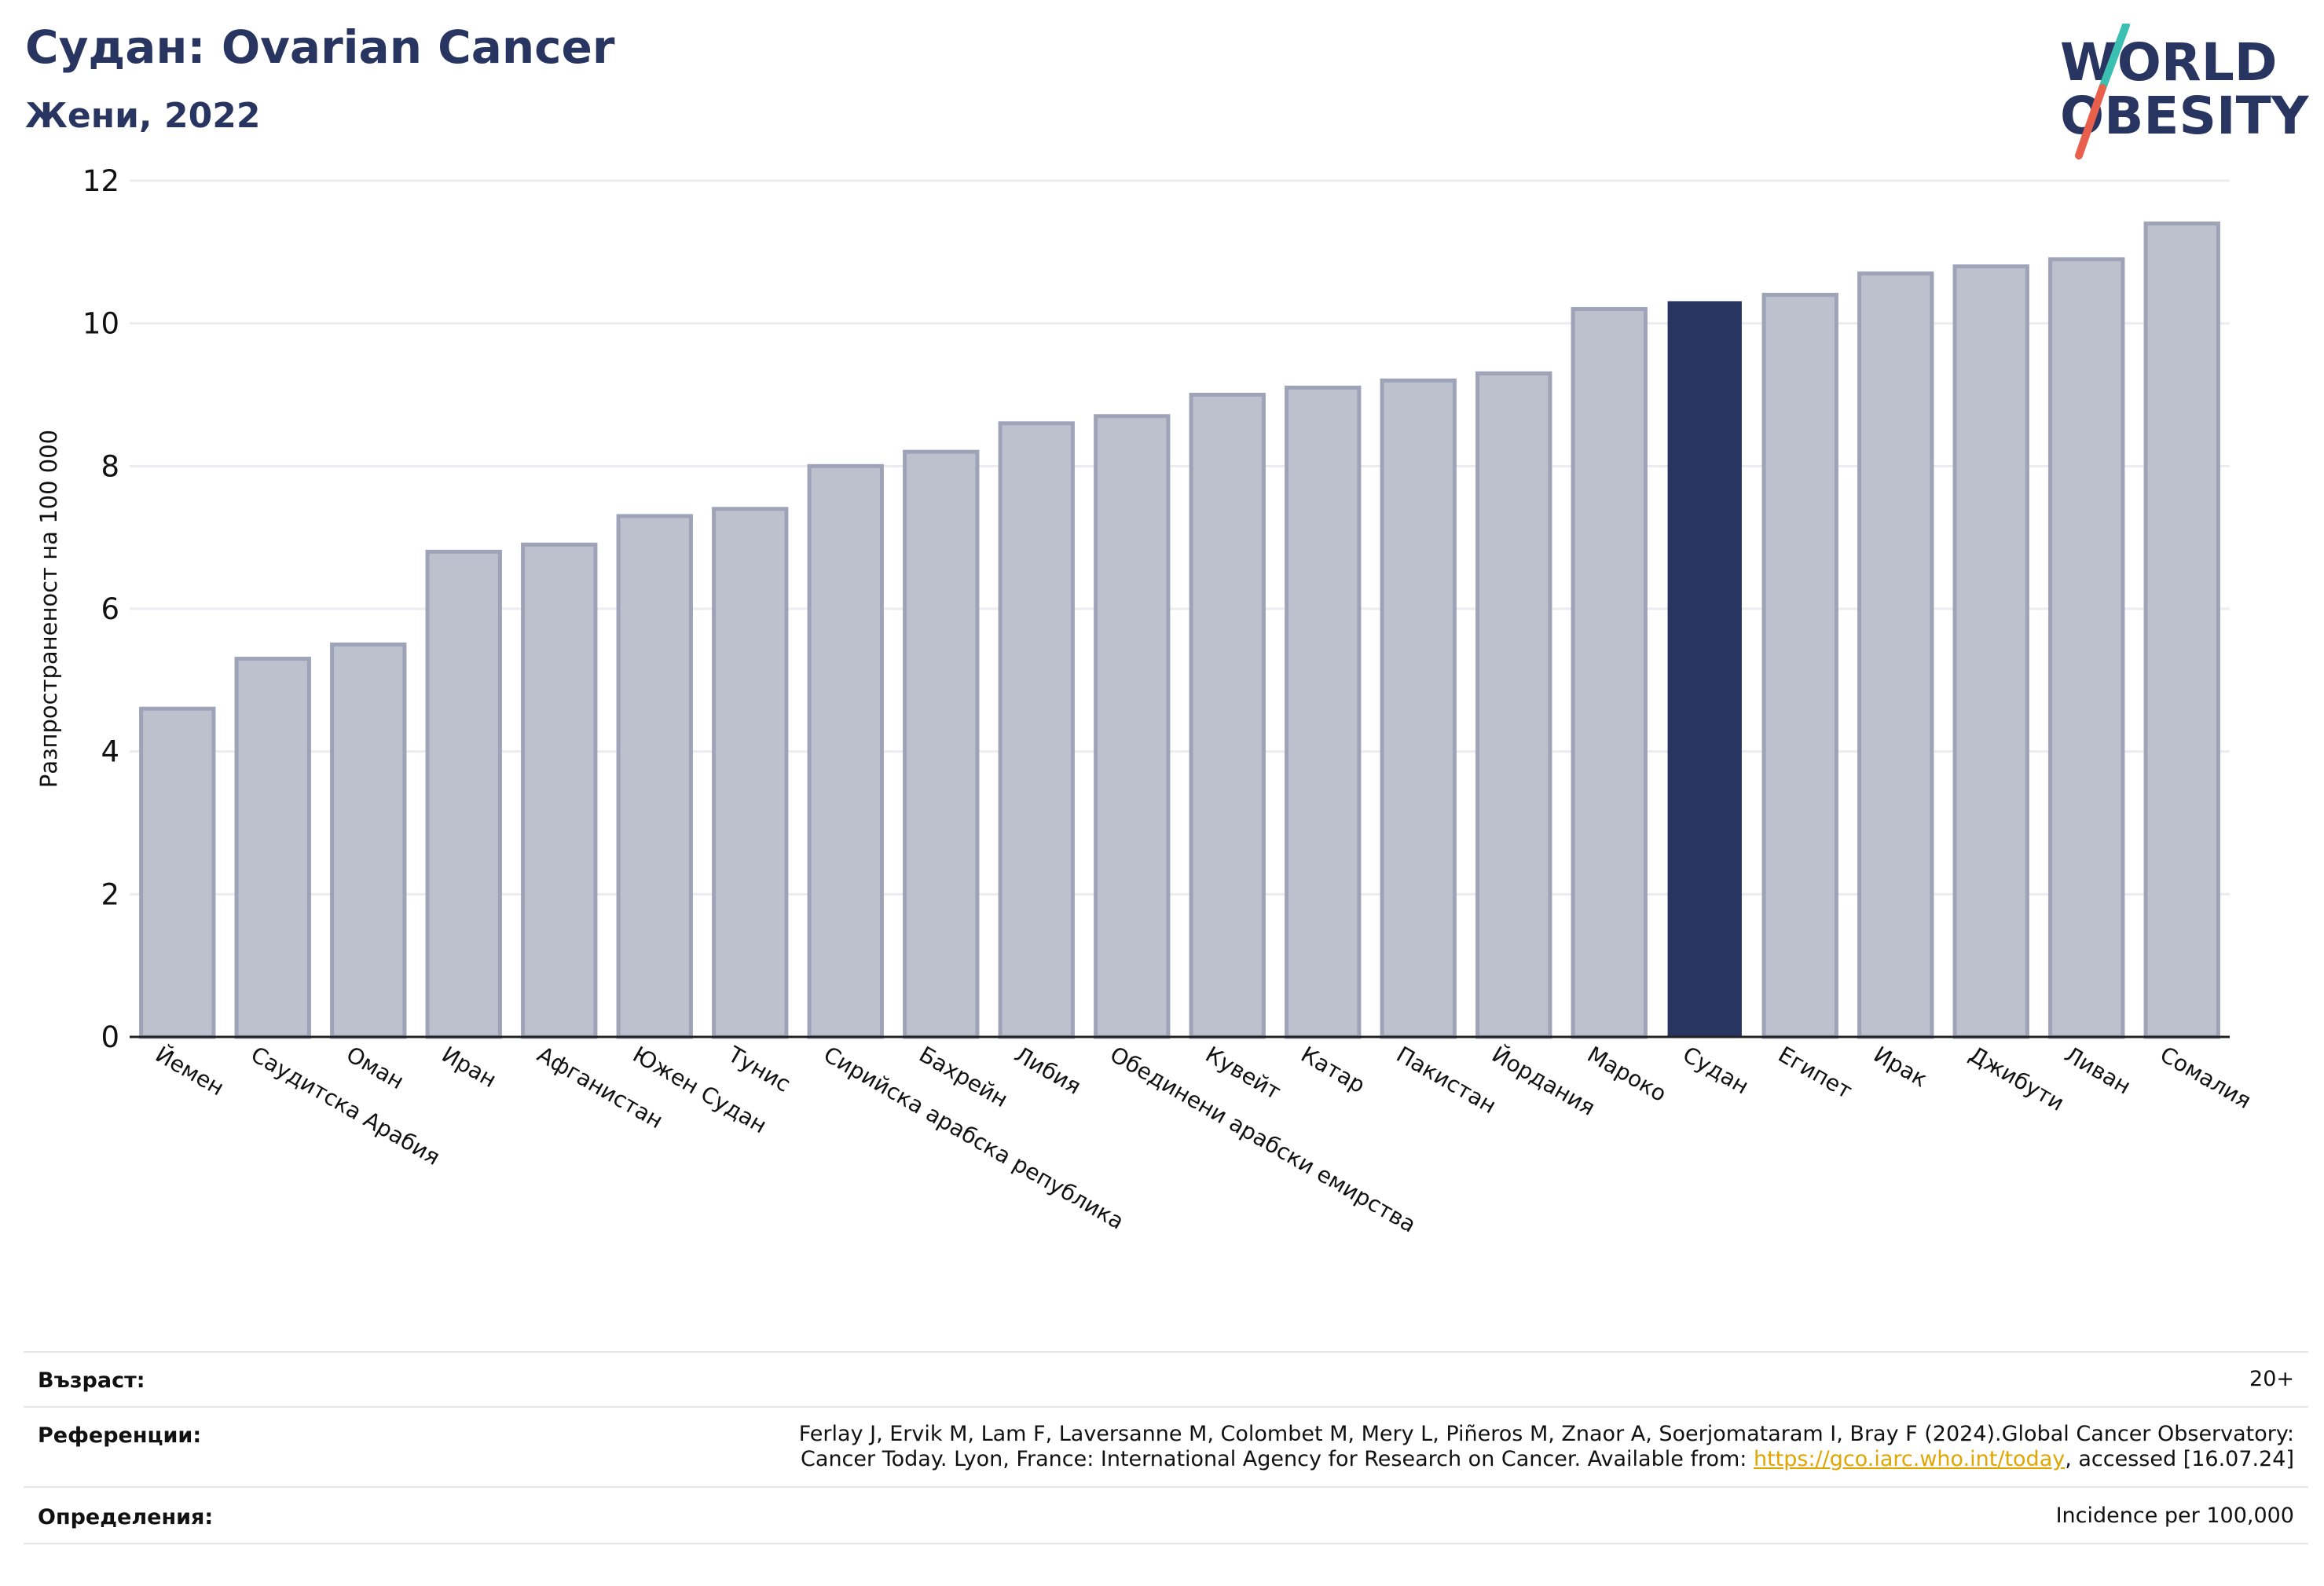 Image resolution: width=2324 pixels, height=1586 pixels. What do you see at coordinates (110, 1037) in the screenshot?
I see `y-tick-label: 0` at bounding box center [110, 1037].